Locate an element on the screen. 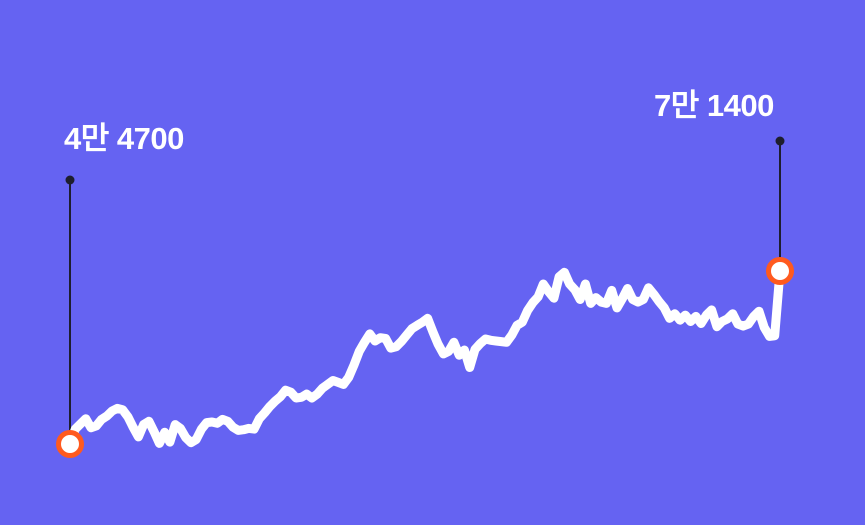 This screenshot has height=525, width=865. start-value-label: 4만 4700 is located at coordinates (124, 138).